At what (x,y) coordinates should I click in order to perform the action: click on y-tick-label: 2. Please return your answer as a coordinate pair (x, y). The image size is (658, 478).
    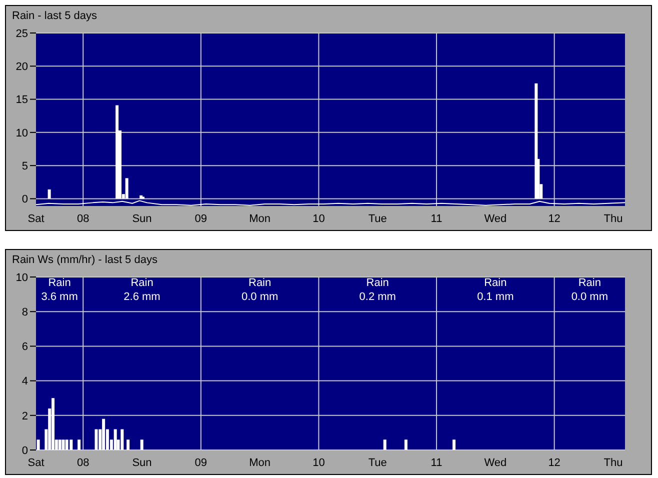
    Looking at the image, I should click on (25, 416).